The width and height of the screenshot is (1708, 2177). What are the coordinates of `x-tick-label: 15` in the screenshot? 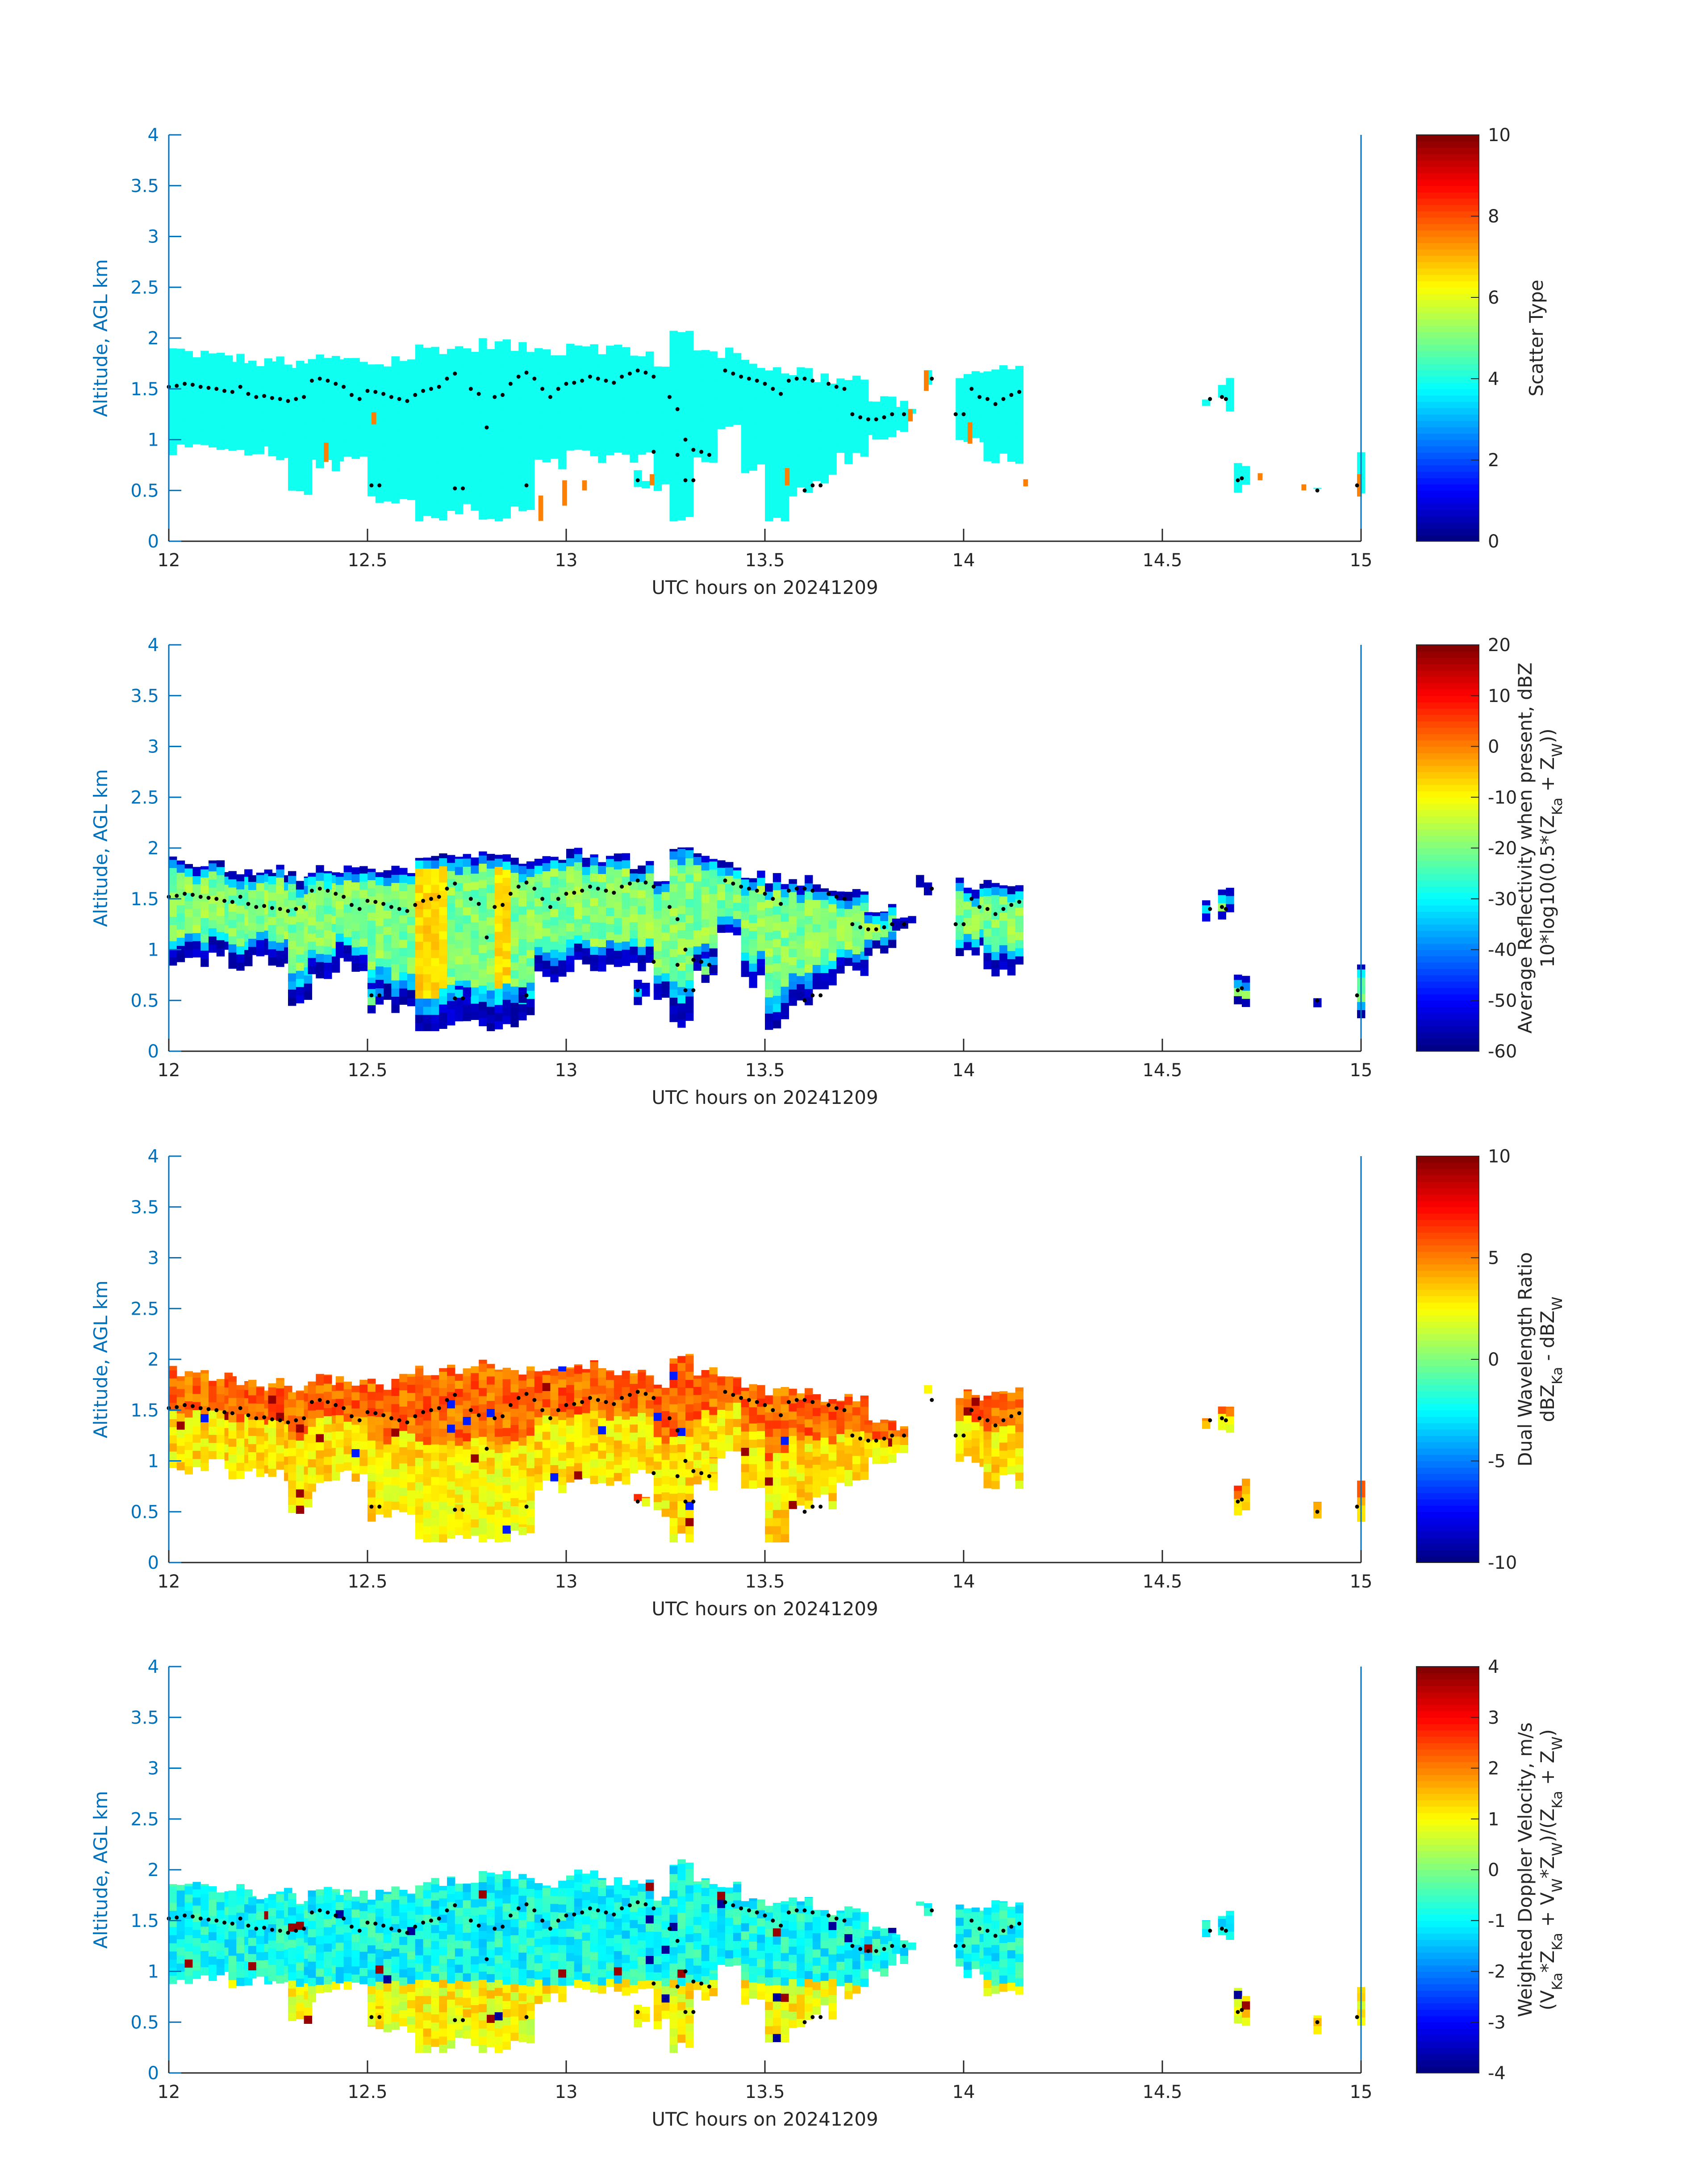 It's located at (1361, 560).